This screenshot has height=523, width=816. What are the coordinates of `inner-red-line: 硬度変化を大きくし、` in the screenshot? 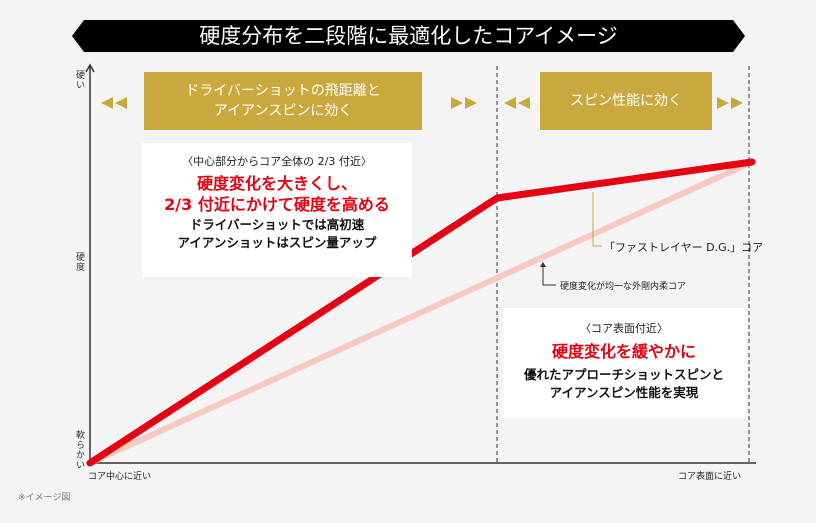 It's located at (276, 183).